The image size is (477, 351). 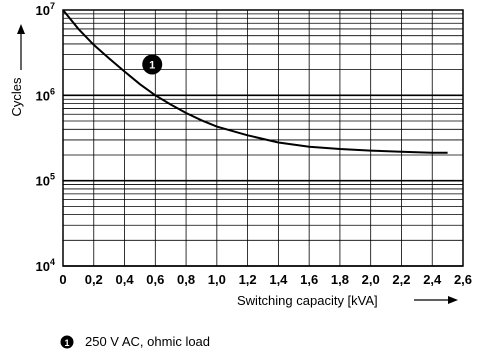 I want to click on x-tick-label: 2,0, so click(x=371, y=279).